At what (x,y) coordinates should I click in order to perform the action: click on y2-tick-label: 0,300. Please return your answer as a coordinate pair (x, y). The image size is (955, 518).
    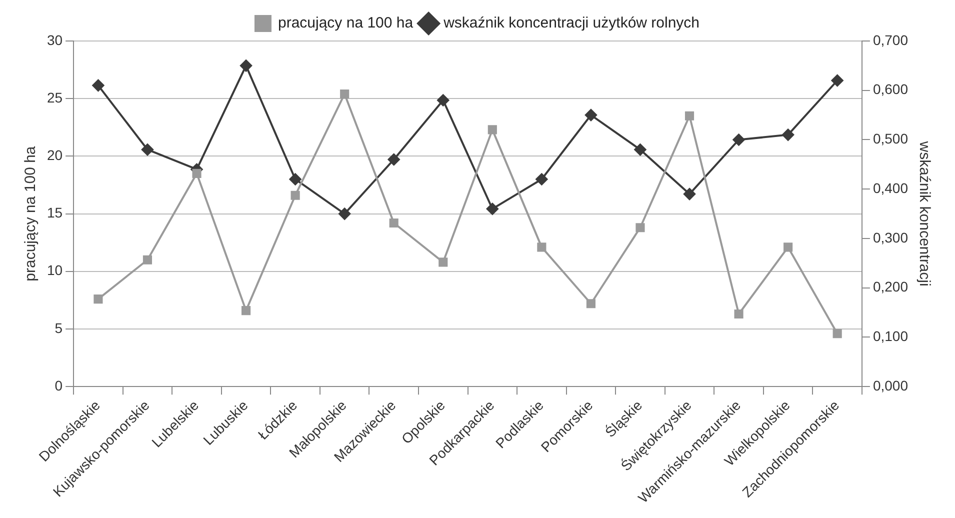
    Looking at the image, I should click on (890, 237).